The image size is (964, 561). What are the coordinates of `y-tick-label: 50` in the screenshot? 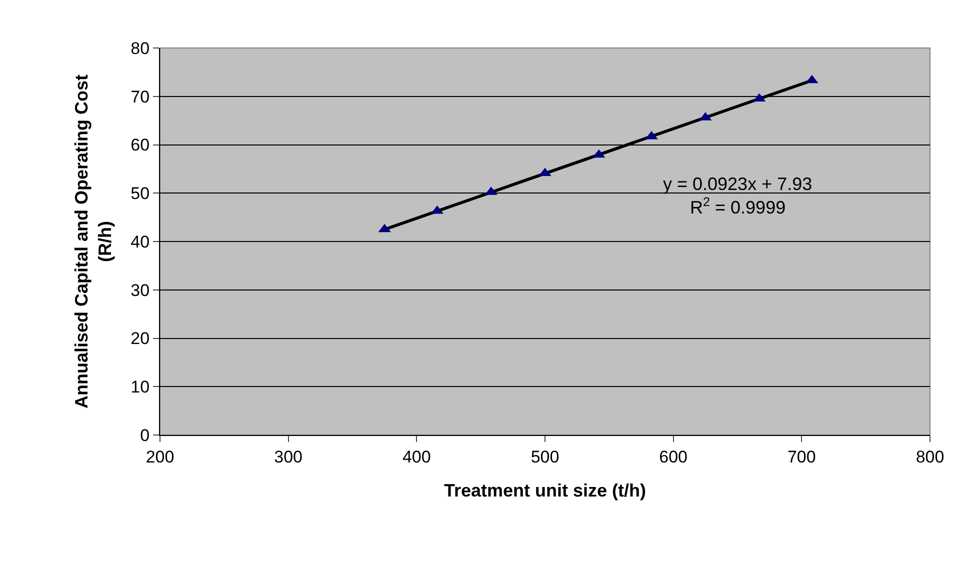 It's located at (140, 194).